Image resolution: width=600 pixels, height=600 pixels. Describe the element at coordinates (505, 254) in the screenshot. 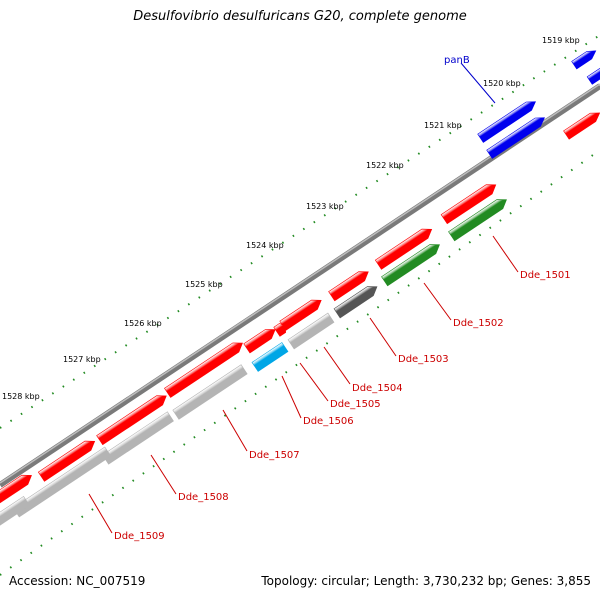

I see `dde-1501-leader` at that location.